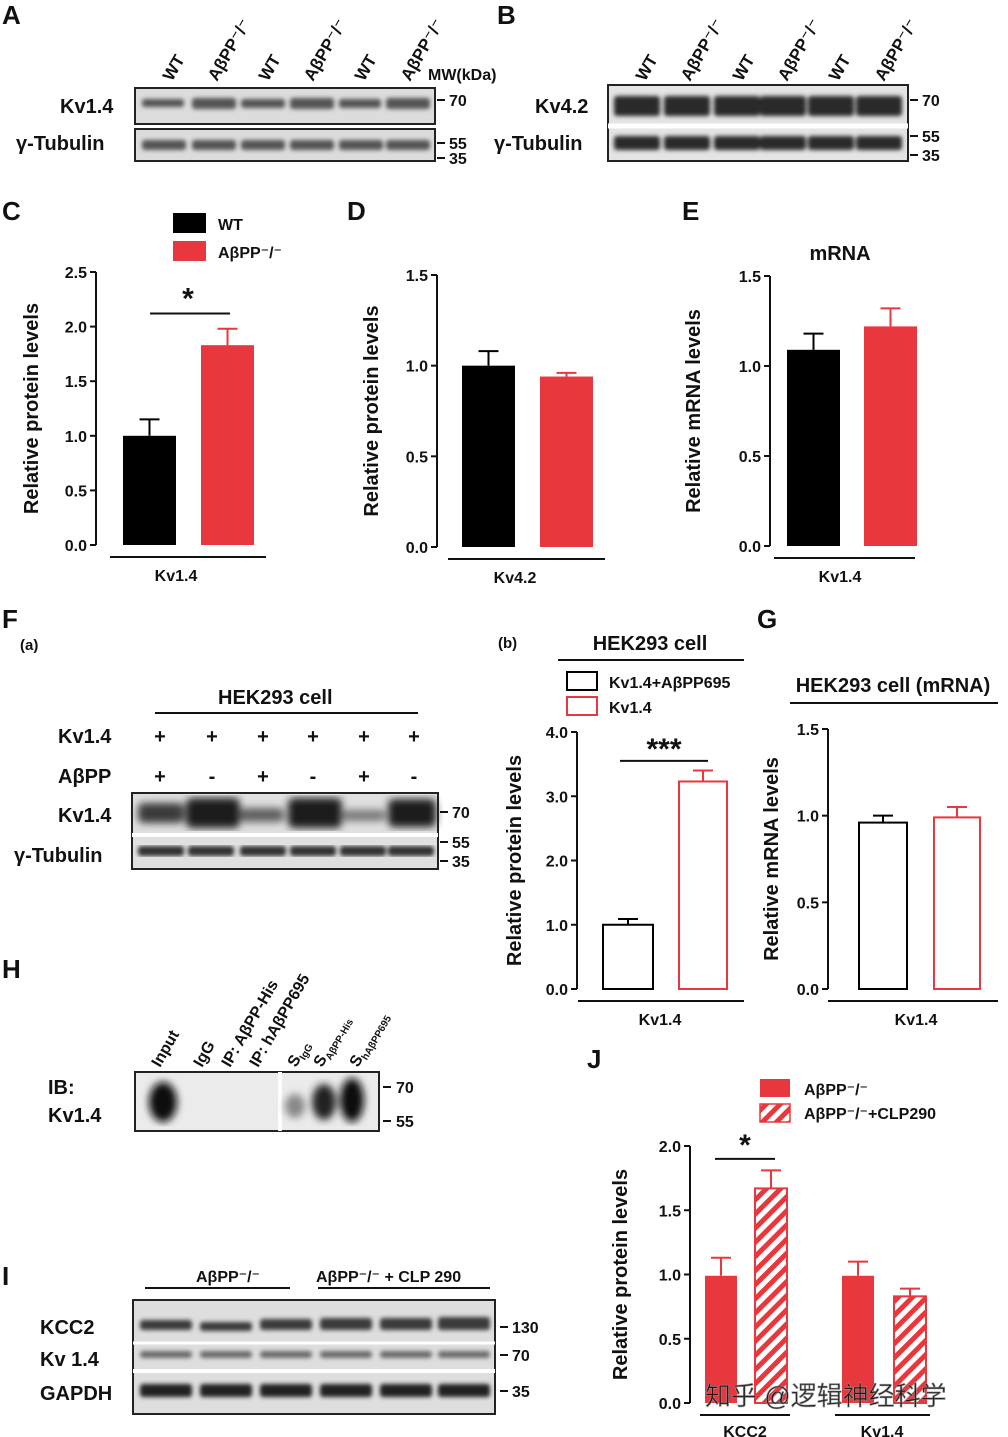  I want to click on x-category-label: Kv4.2, so click(515, 578).